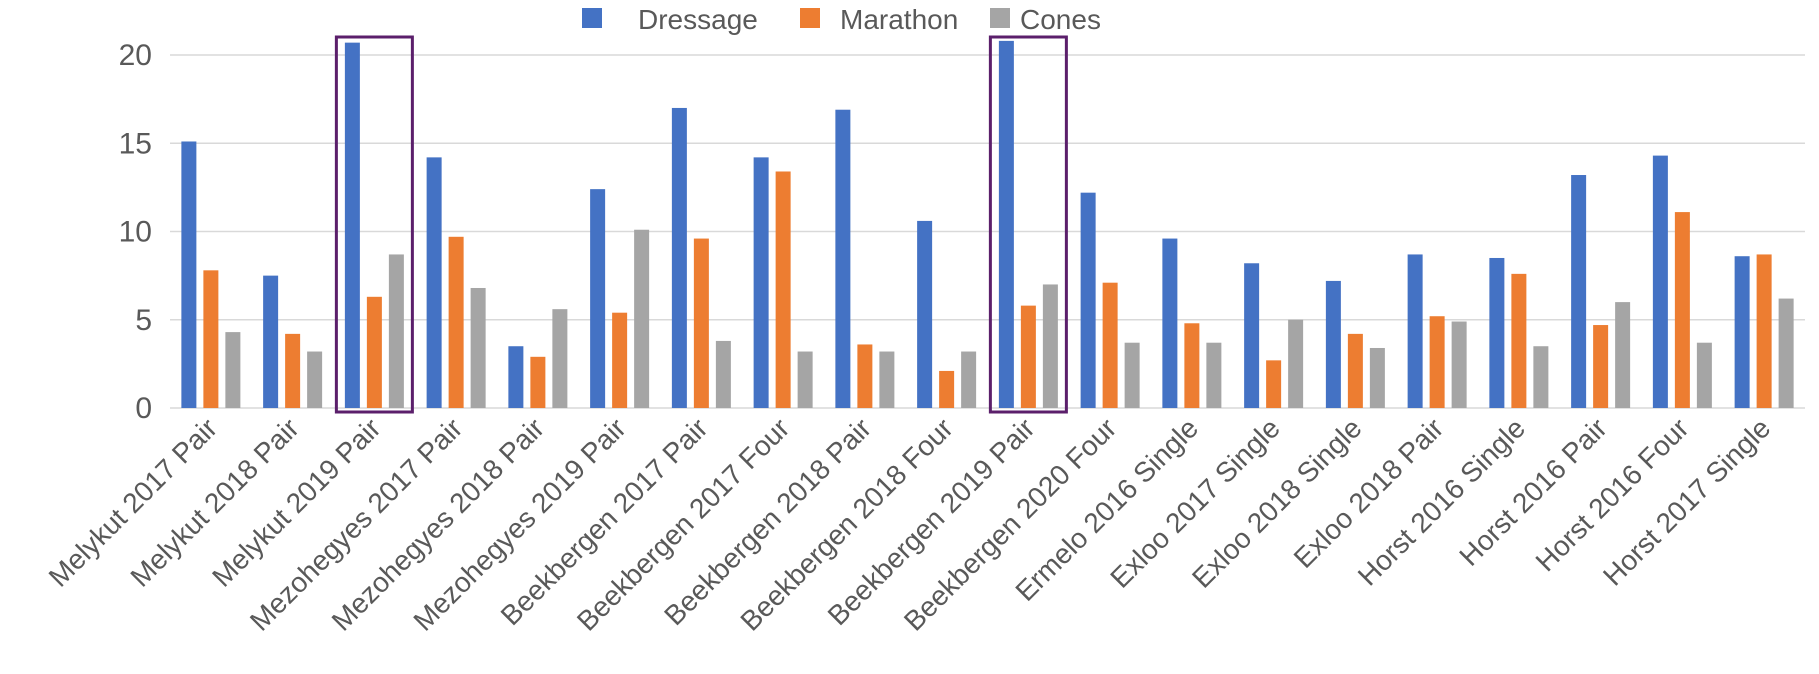  Describe the element at coordinates (135, 55) in the screenshot. I see `y-tick-label-20: 20` at that location.